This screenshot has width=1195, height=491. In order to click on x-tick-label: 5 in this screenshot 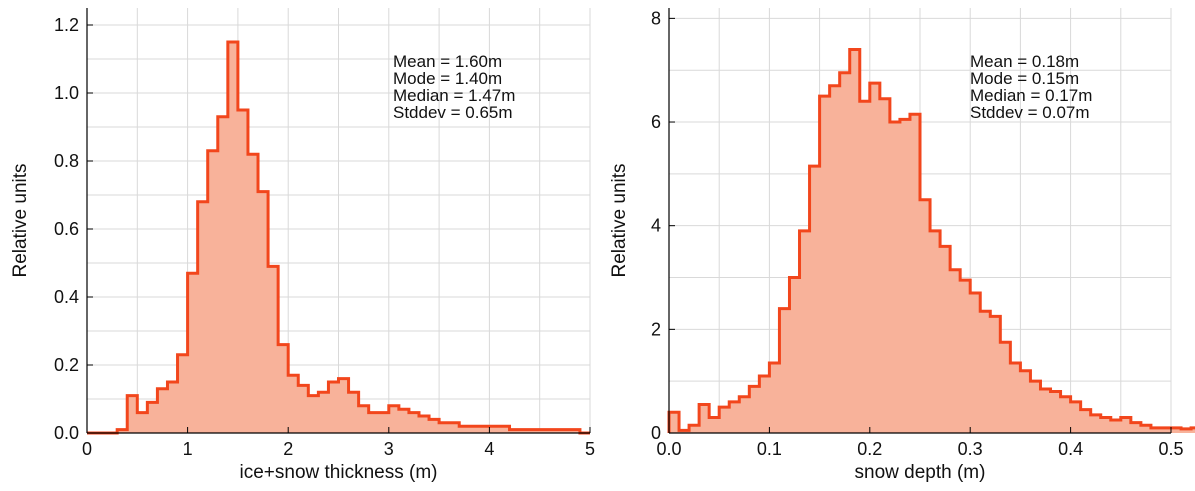, I will do `click(590, 449)`.